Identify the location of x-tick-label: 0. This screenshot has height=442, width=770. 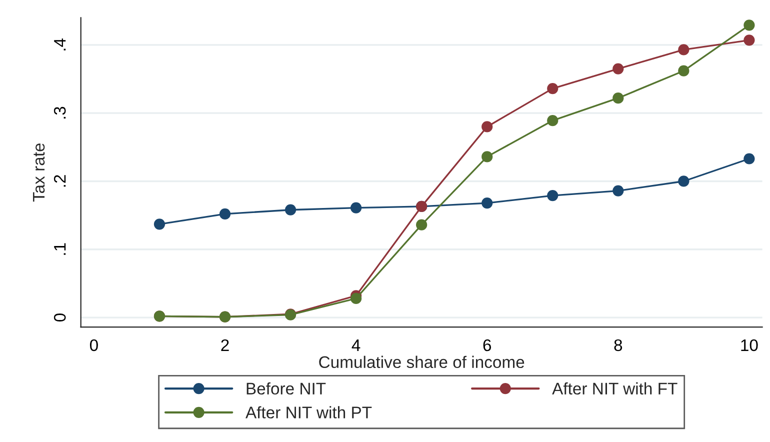
(94, 345).